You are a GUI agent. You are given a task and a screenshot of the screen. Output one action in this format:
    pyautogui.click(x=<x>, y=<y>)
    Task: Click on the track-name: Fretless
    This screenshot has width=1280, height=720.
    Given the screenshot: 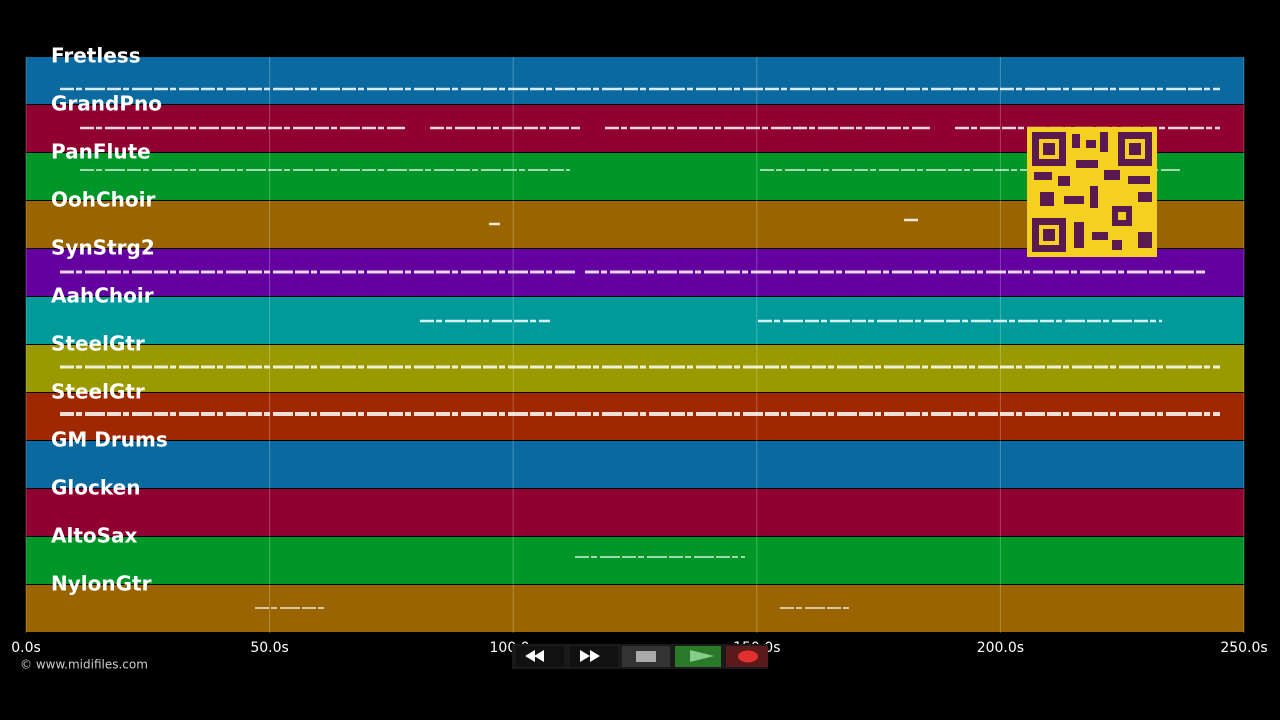 What is the action you would take?
    pyautogui.click(x=96, y=56)
    